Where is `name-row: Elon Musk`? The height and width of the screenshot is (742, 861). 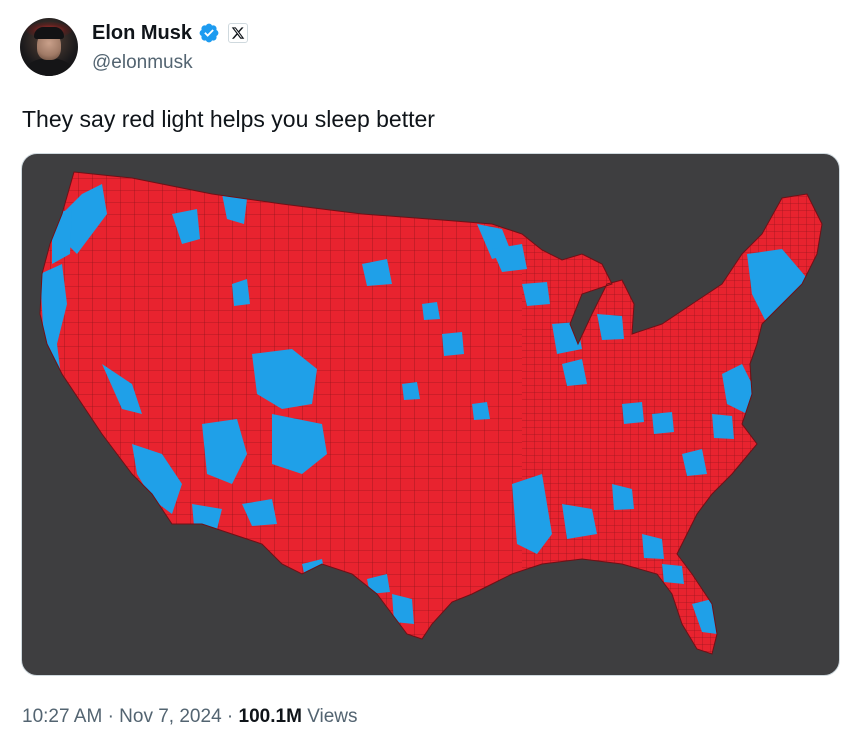
name-row: Elon Musk is located at coordinates (170, 33).